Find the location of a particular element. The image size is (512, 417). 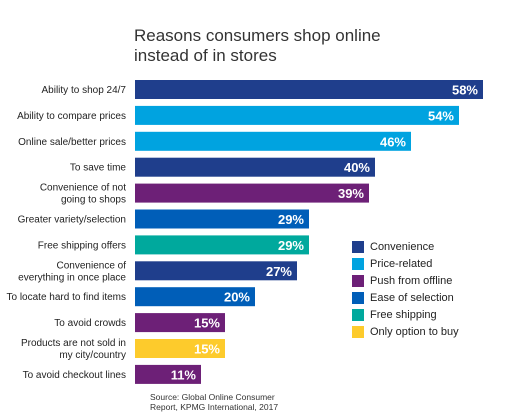

legend-label-2: Push from offline is located at coordinates (411, 280).